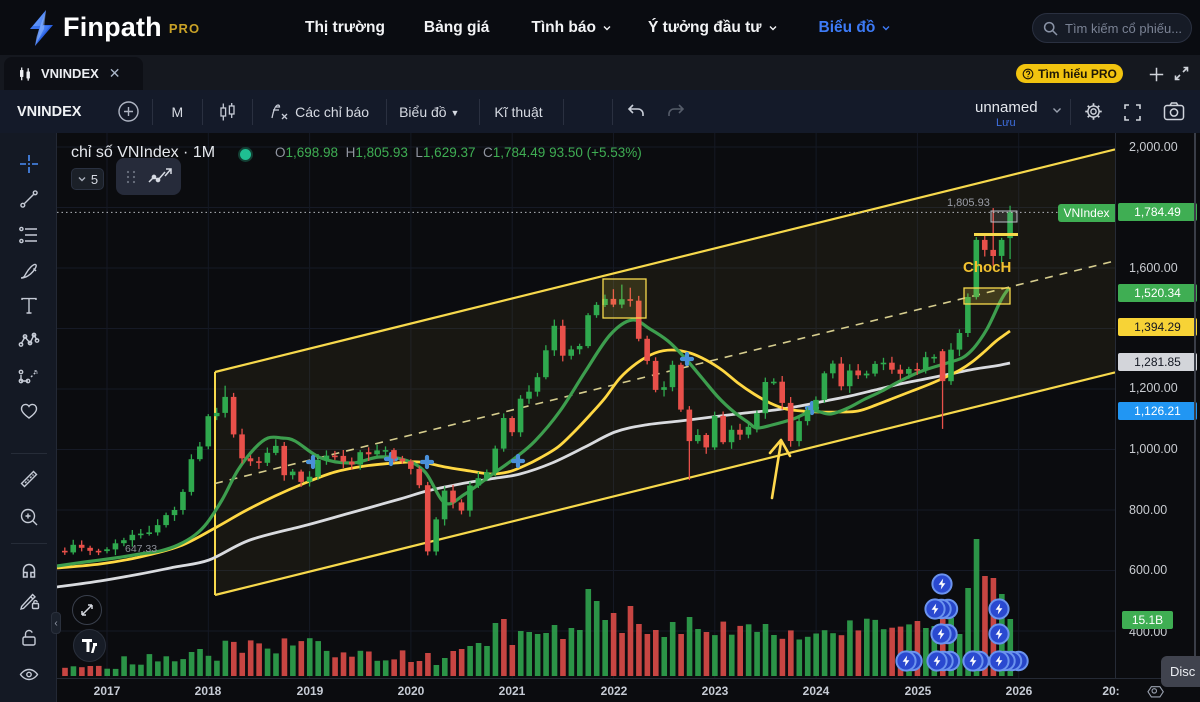  What do you see at coordinates (141, 549) in the screenshot?
I see `svg-text: 647.33` at bounding box center [141, 549].